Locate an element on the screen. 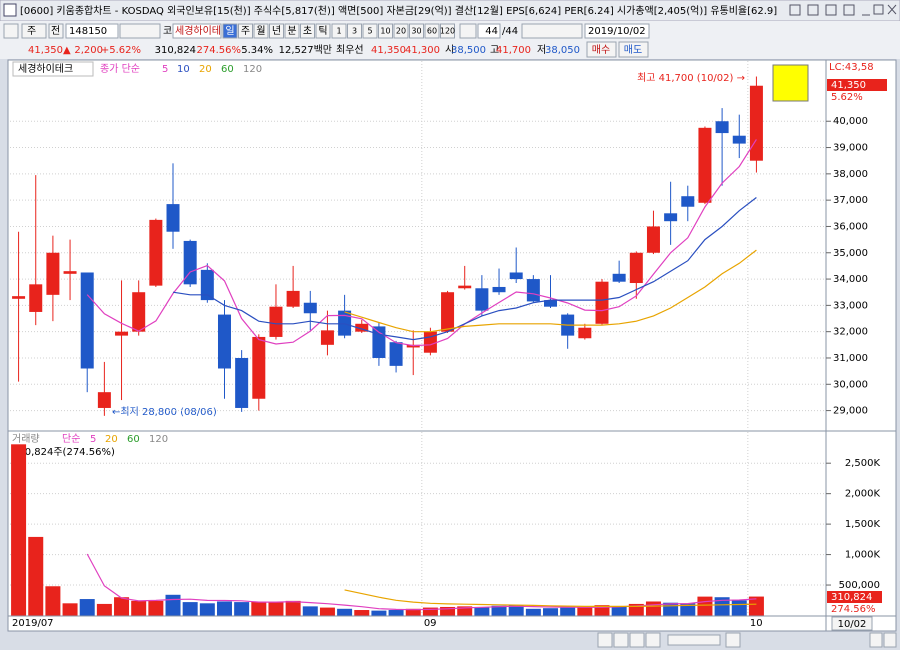  date: 2019/10/02 is located at coordinates (617, 31).